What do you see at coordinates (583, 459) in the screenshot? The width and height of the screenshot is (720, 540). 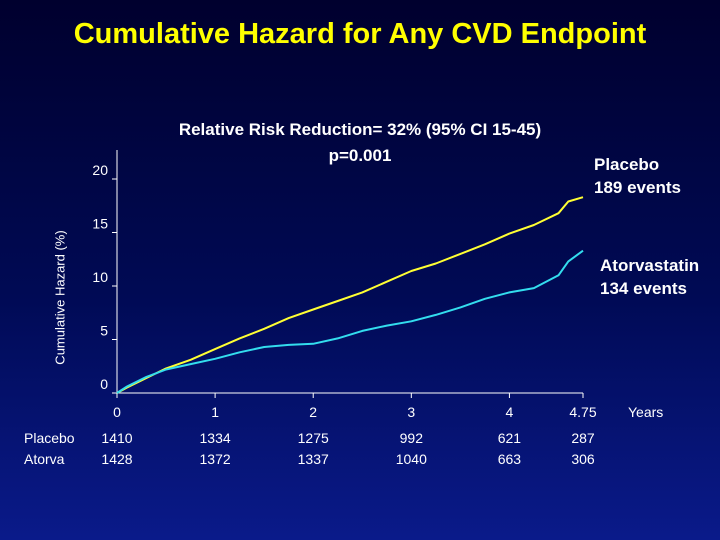 I see `risk-cell-atorva: 306` at bounding box center [583, 459].